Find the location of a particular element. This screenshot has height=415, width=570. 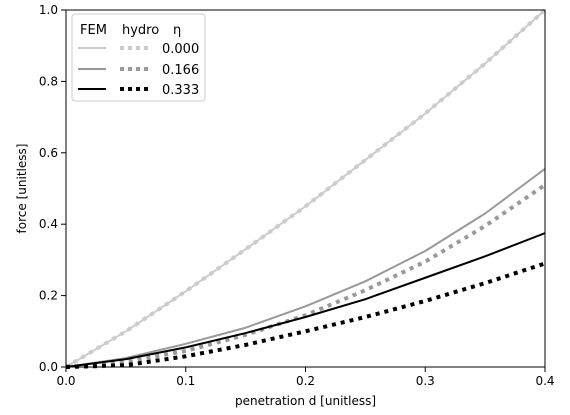

y-tick-label: 0.0 is located at coordinates (48, 367).